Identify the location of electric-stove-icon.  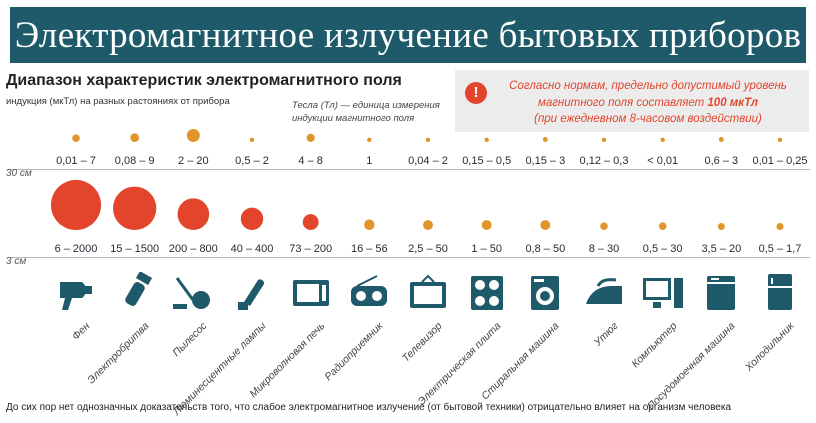
(487, 292).